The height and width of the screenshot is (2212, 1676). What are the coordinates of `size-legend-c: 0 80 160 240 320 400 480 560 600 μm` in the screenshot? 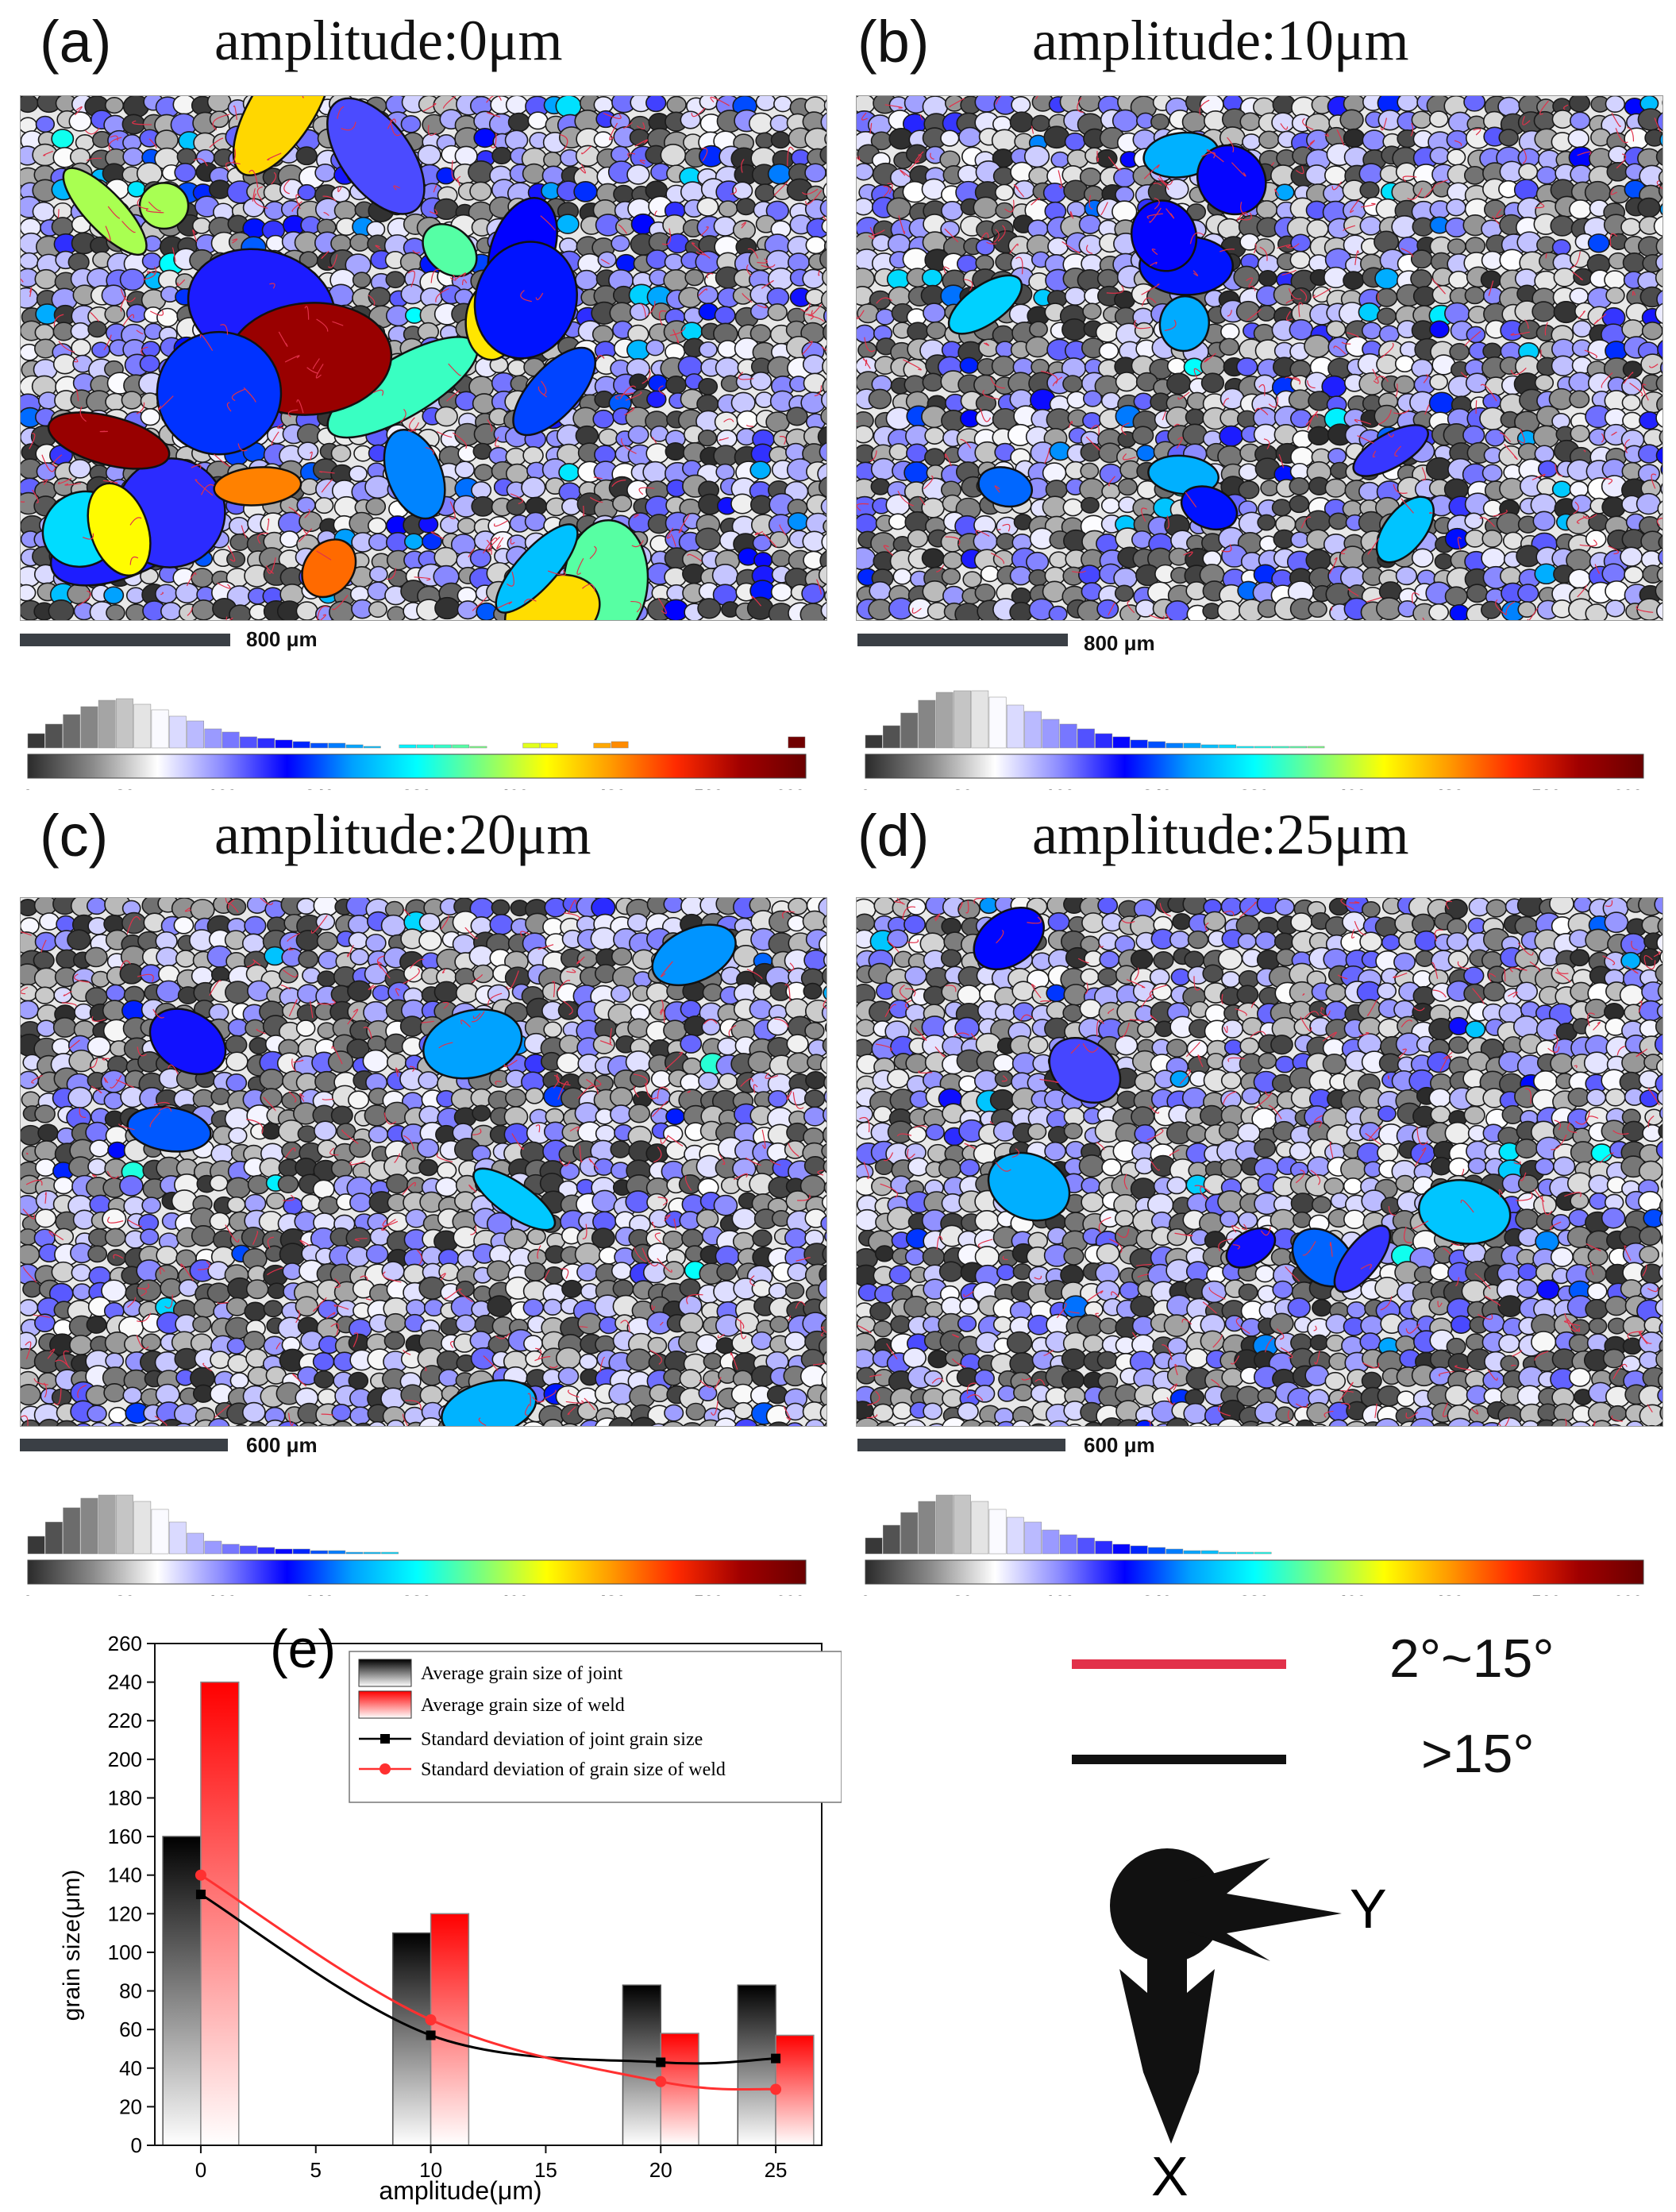 It's located at (428, 1536).